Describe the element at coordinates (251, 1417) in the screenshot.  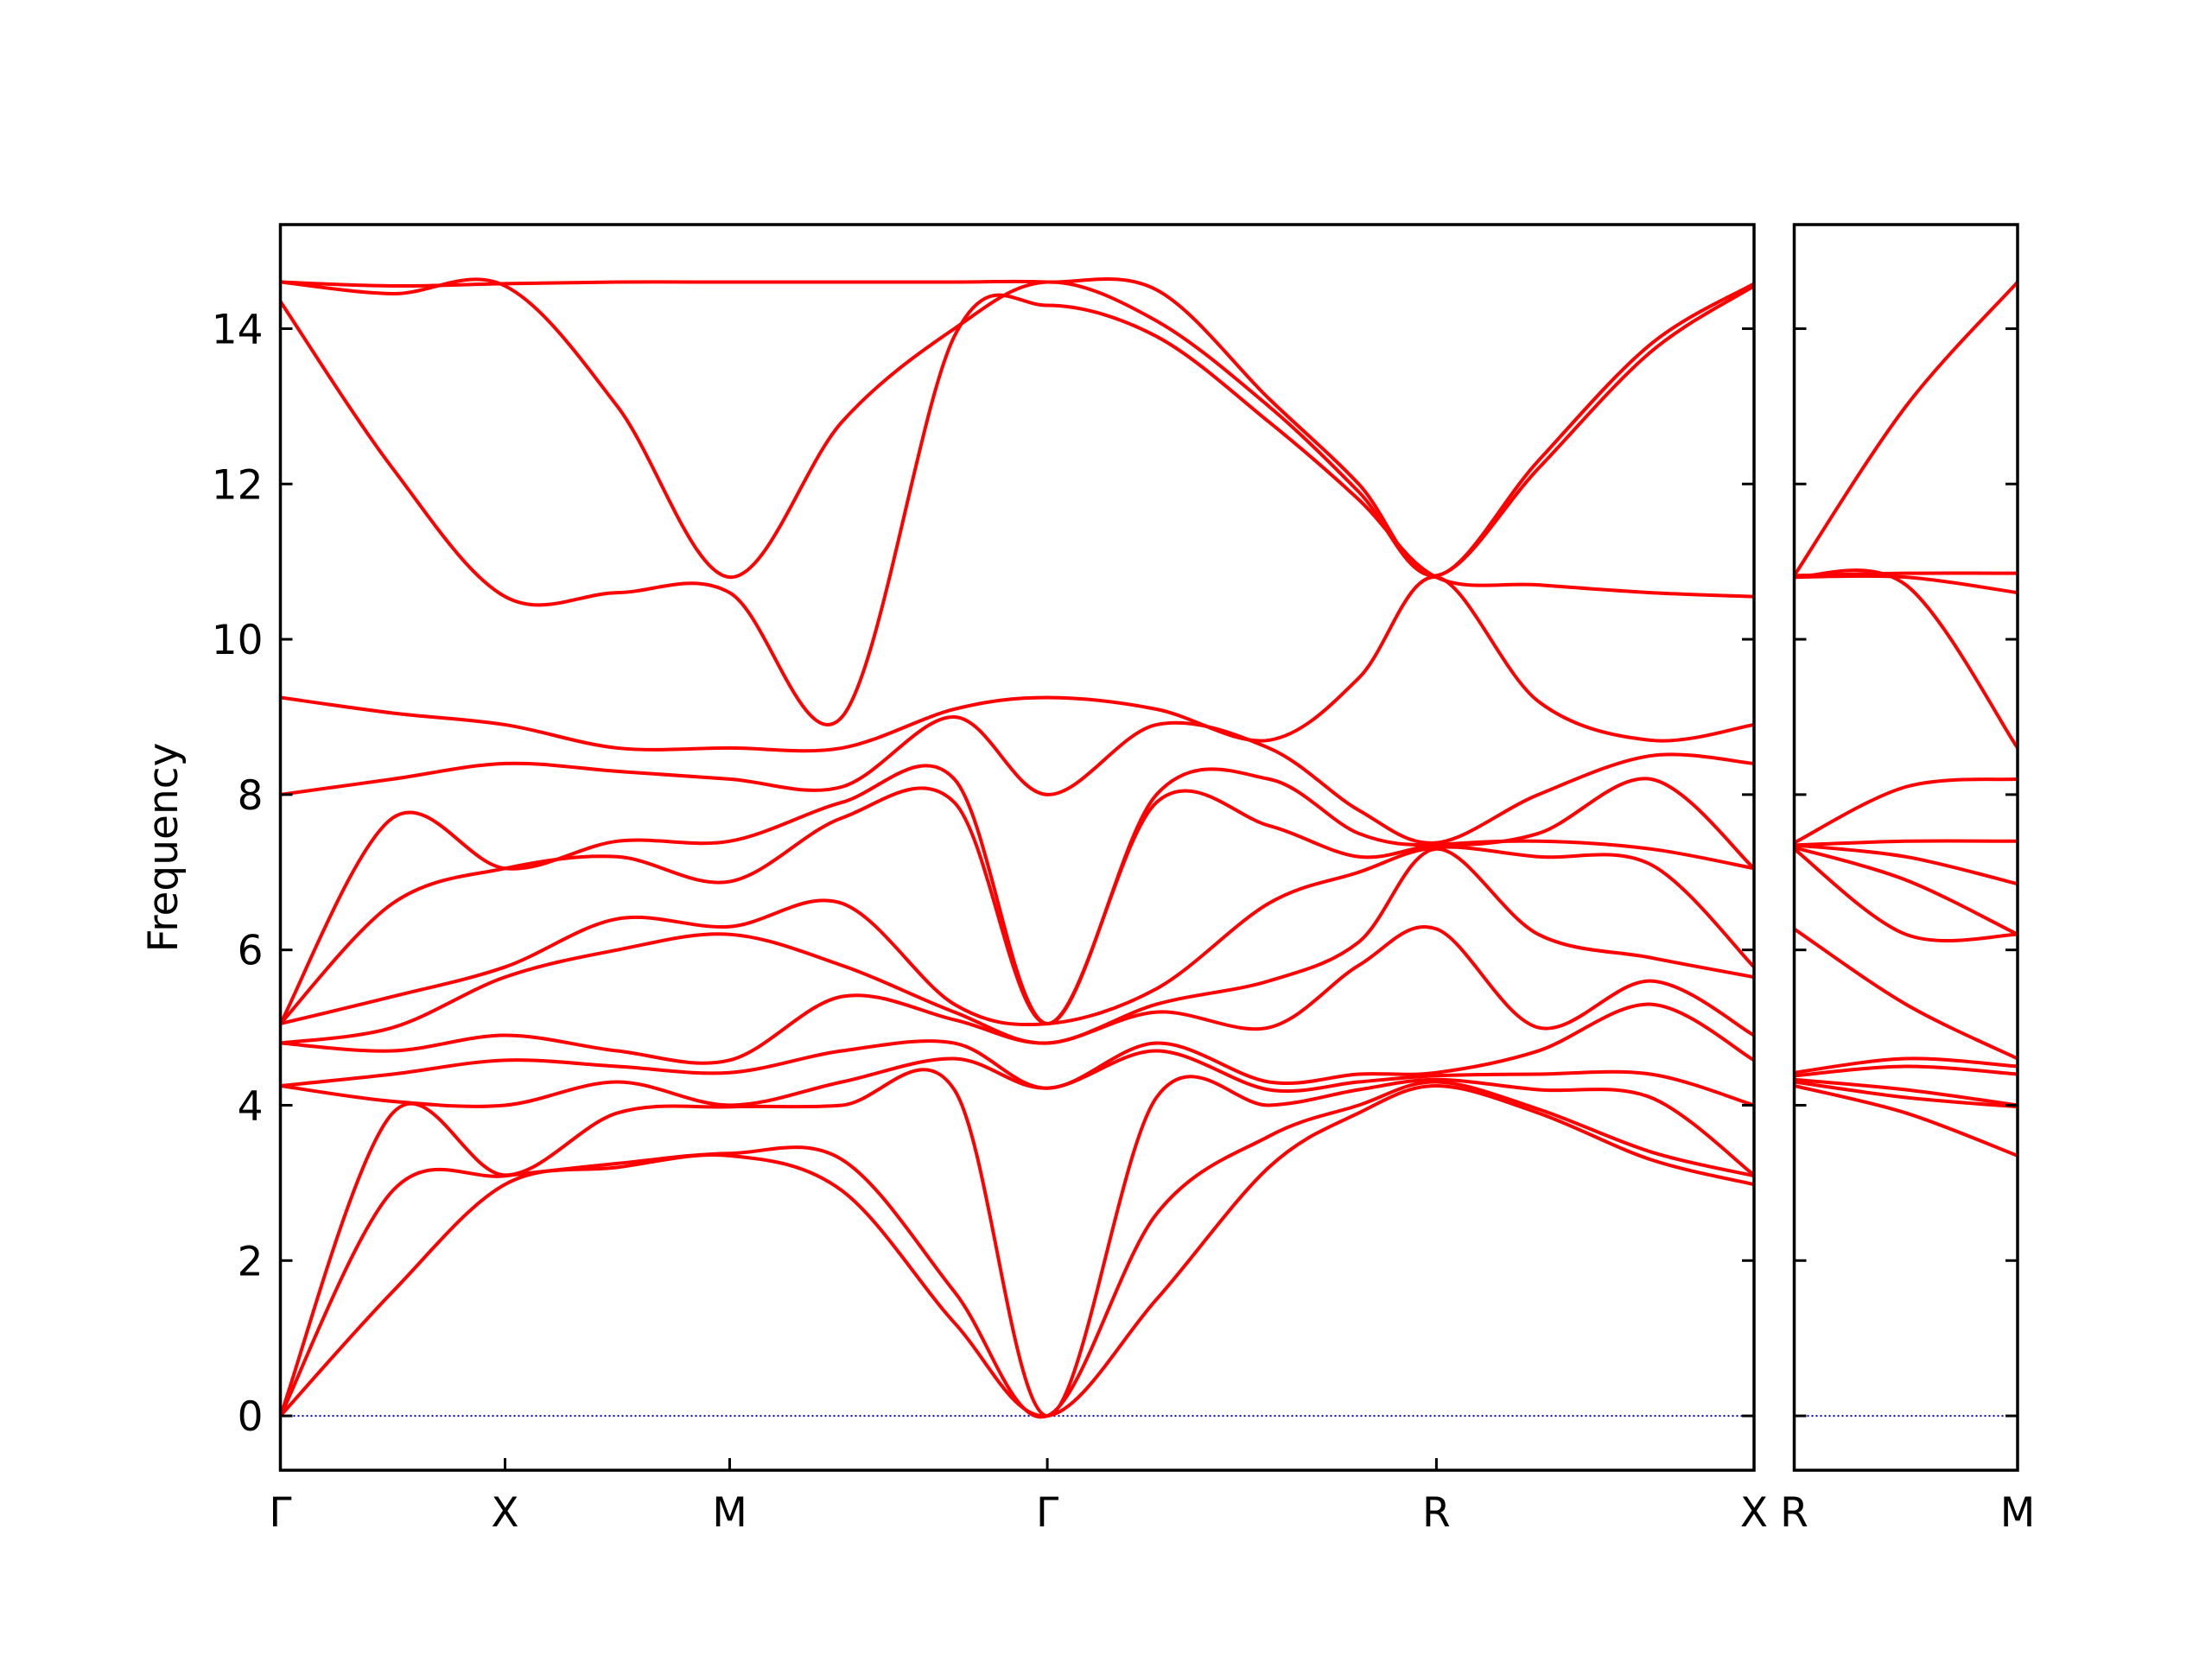
I see `y-tick-label: 0` at that location.